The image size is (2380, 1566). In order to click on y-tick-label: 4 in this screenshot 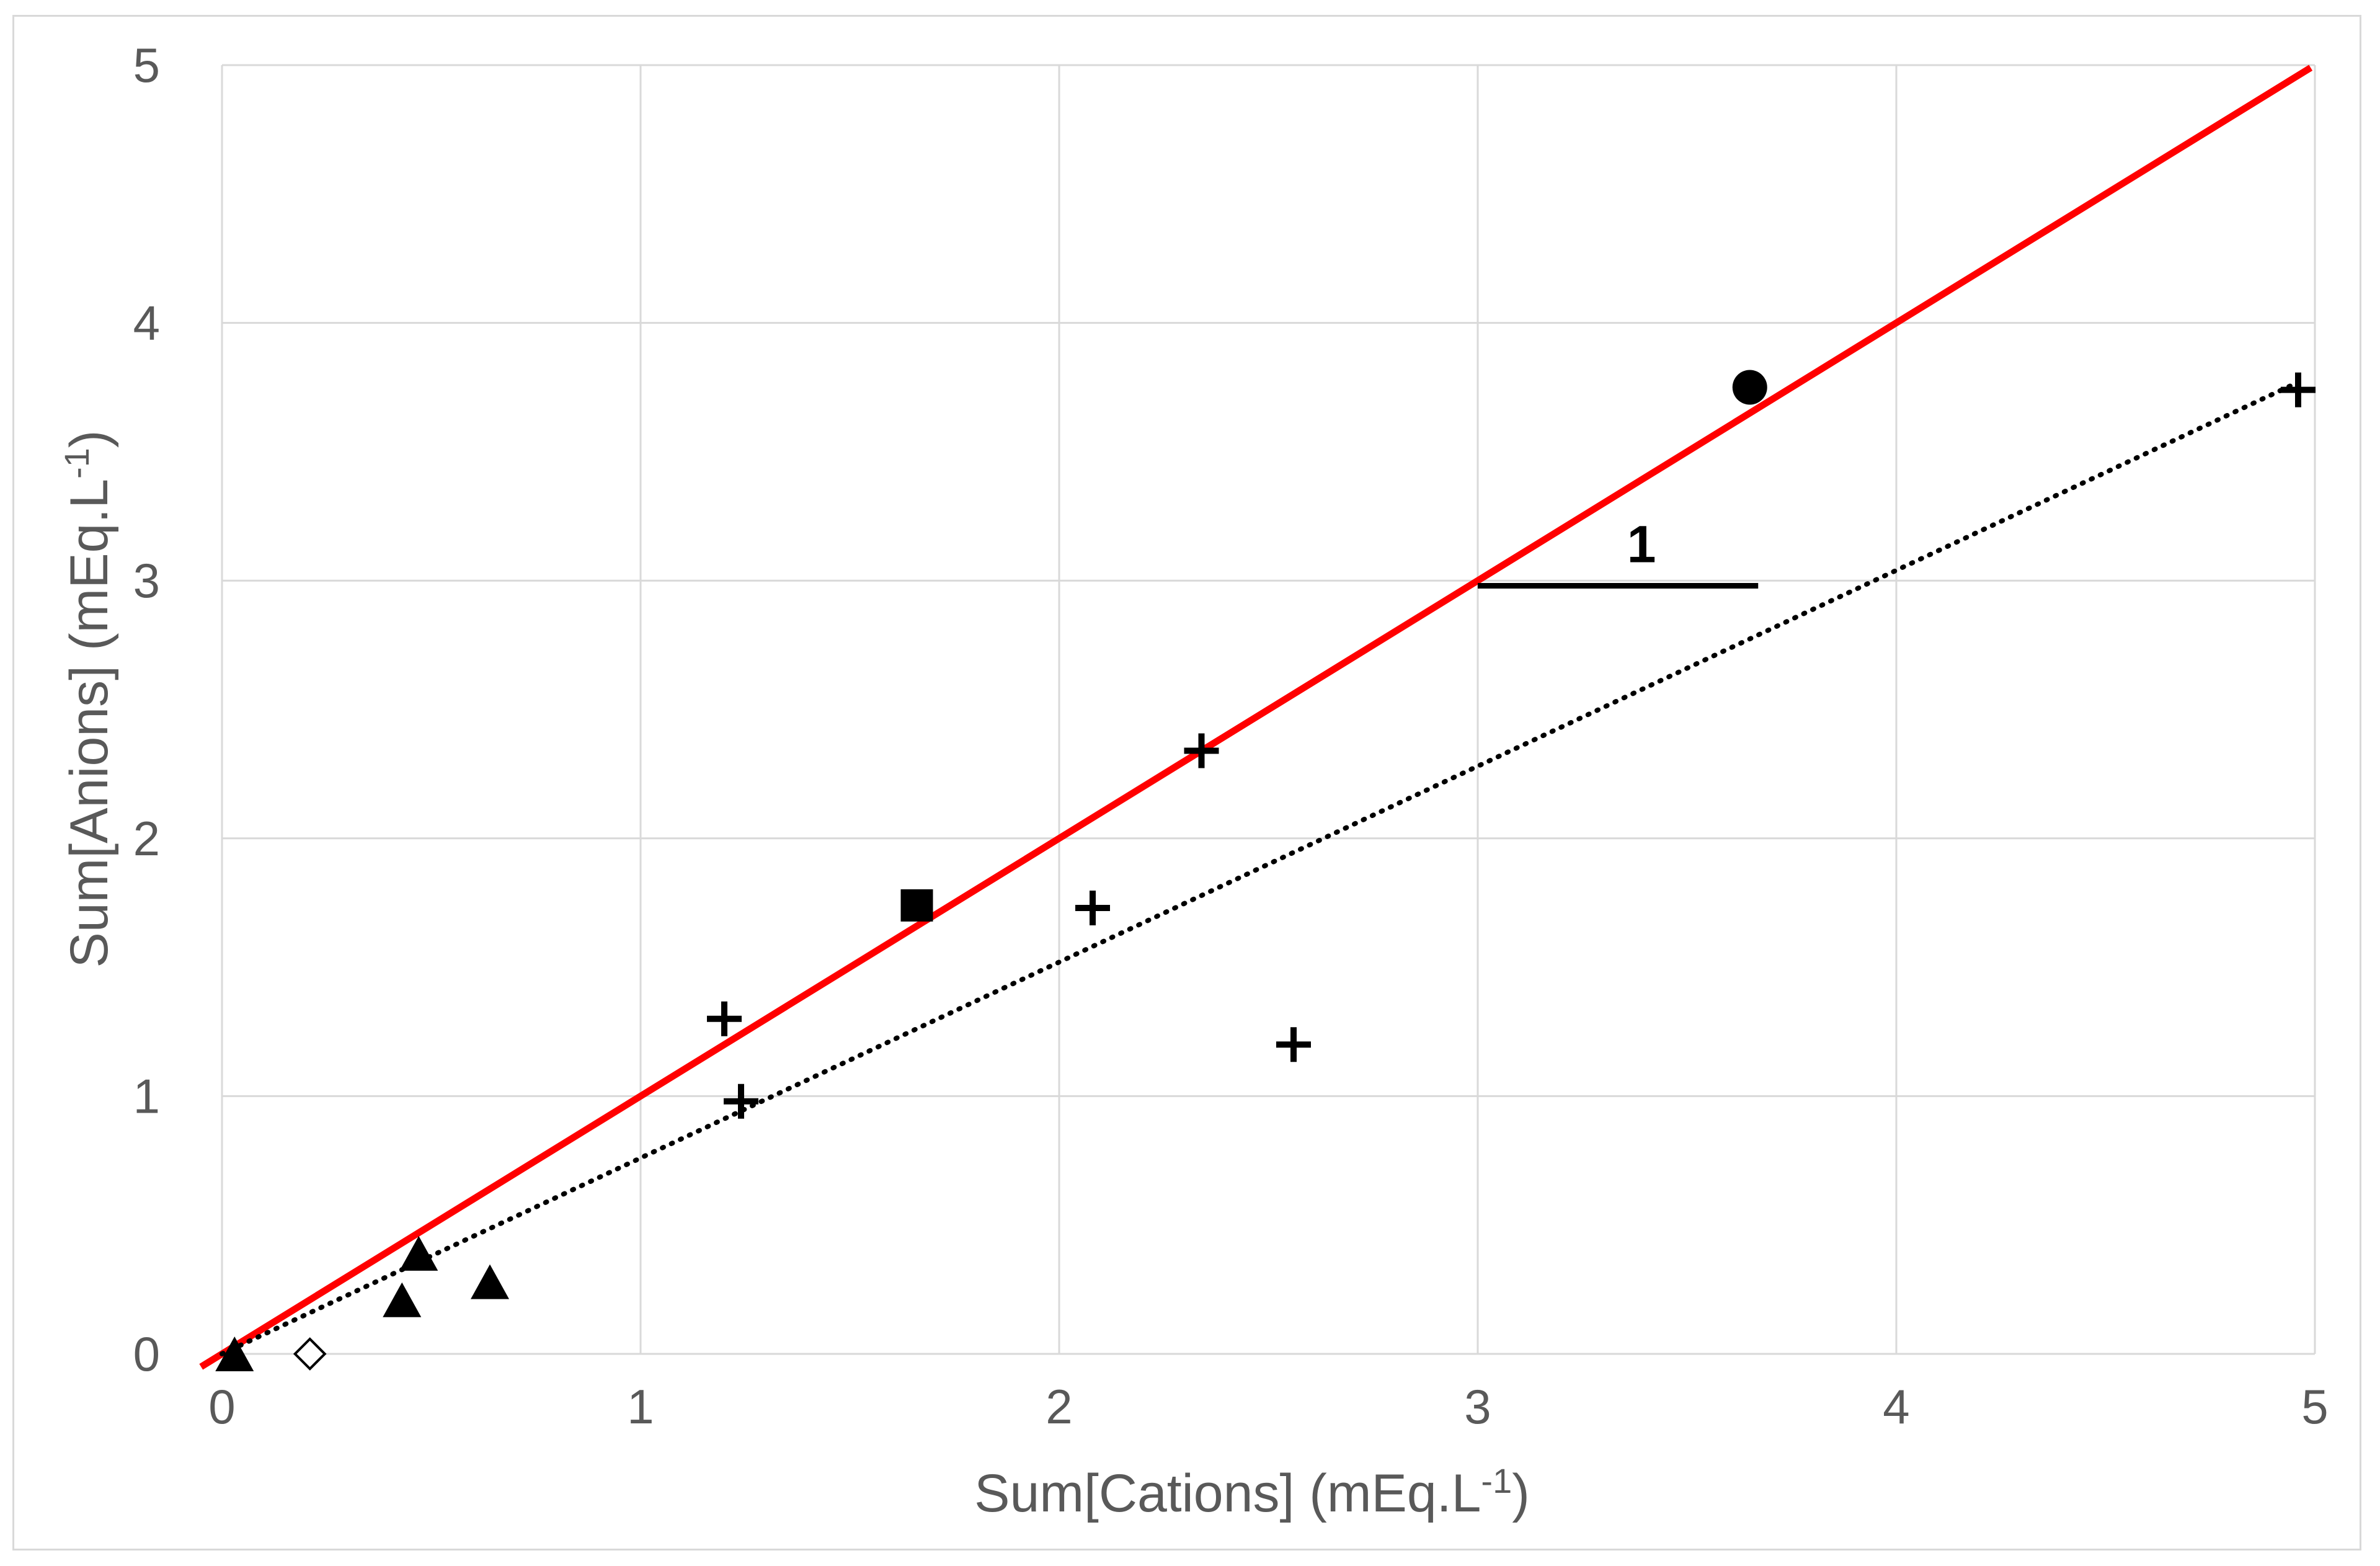, I will do `click(146, 323)`.